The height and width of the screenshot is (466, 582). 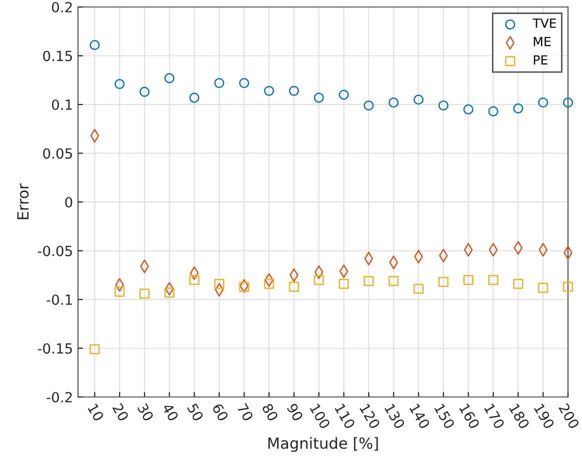 What do you see at coordinates (245, 412) in the screenshot?
I see `x-tick-label: 70` at bounding box center [245, 412].